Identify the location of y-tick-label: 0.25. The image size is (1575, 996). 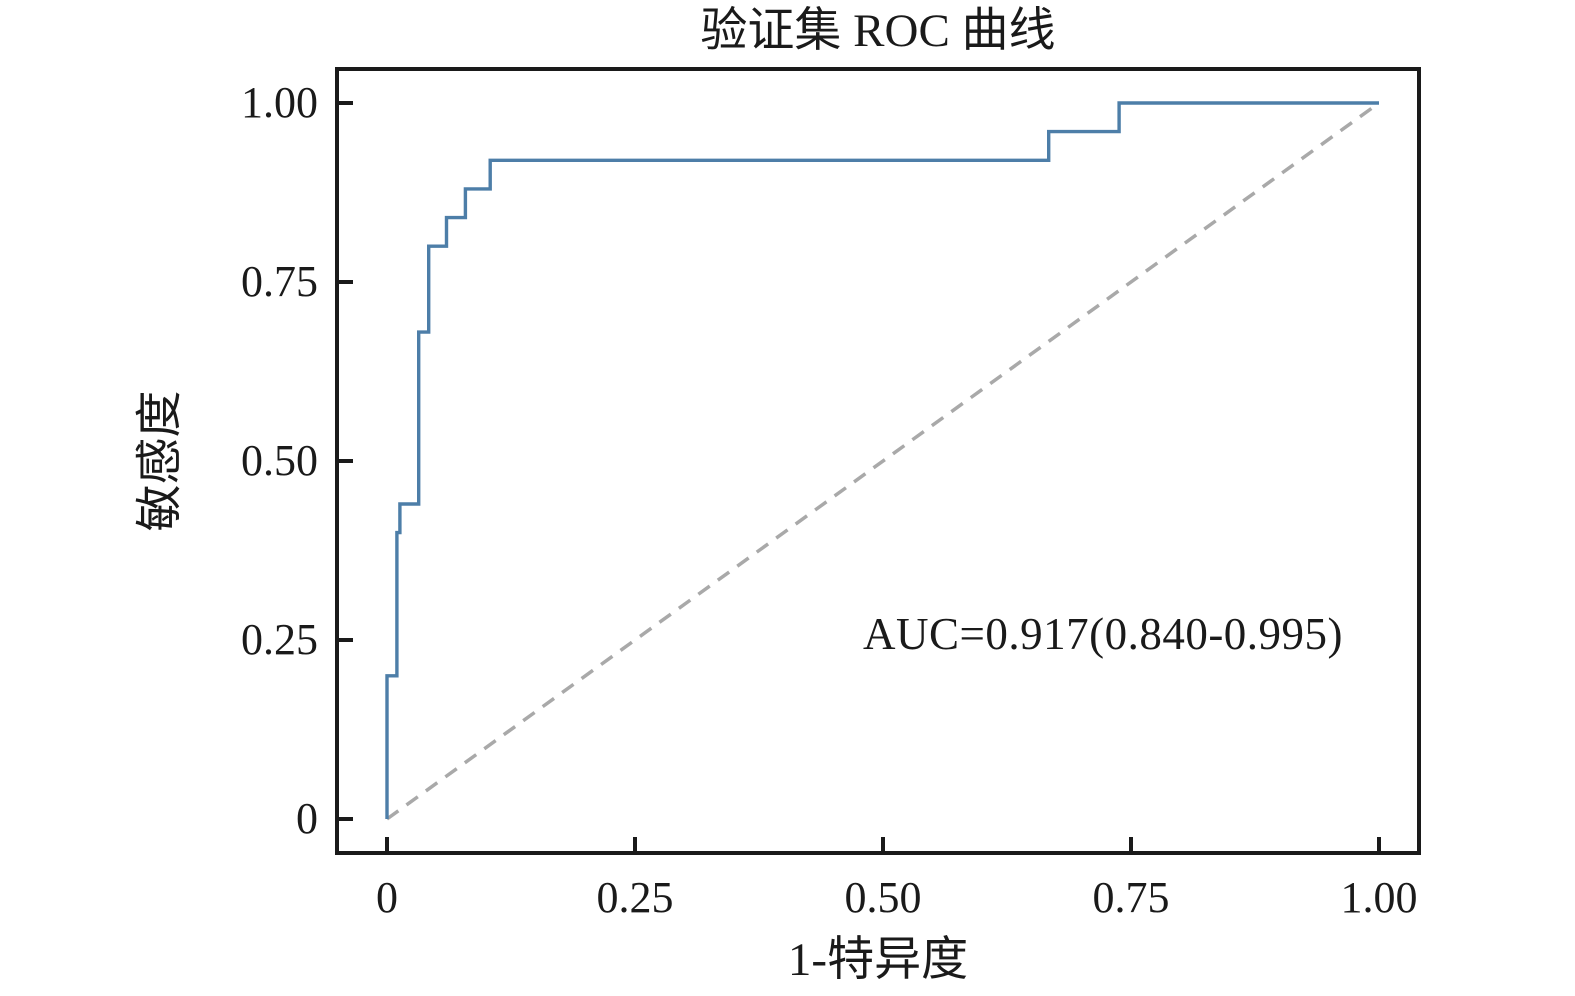
(279, 639).